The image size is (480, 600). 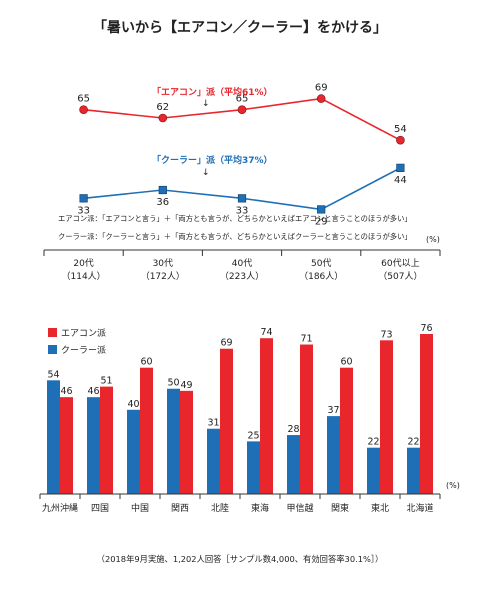 I want to click on line-data-label-cooler: 29, so click(x=321, y=221).